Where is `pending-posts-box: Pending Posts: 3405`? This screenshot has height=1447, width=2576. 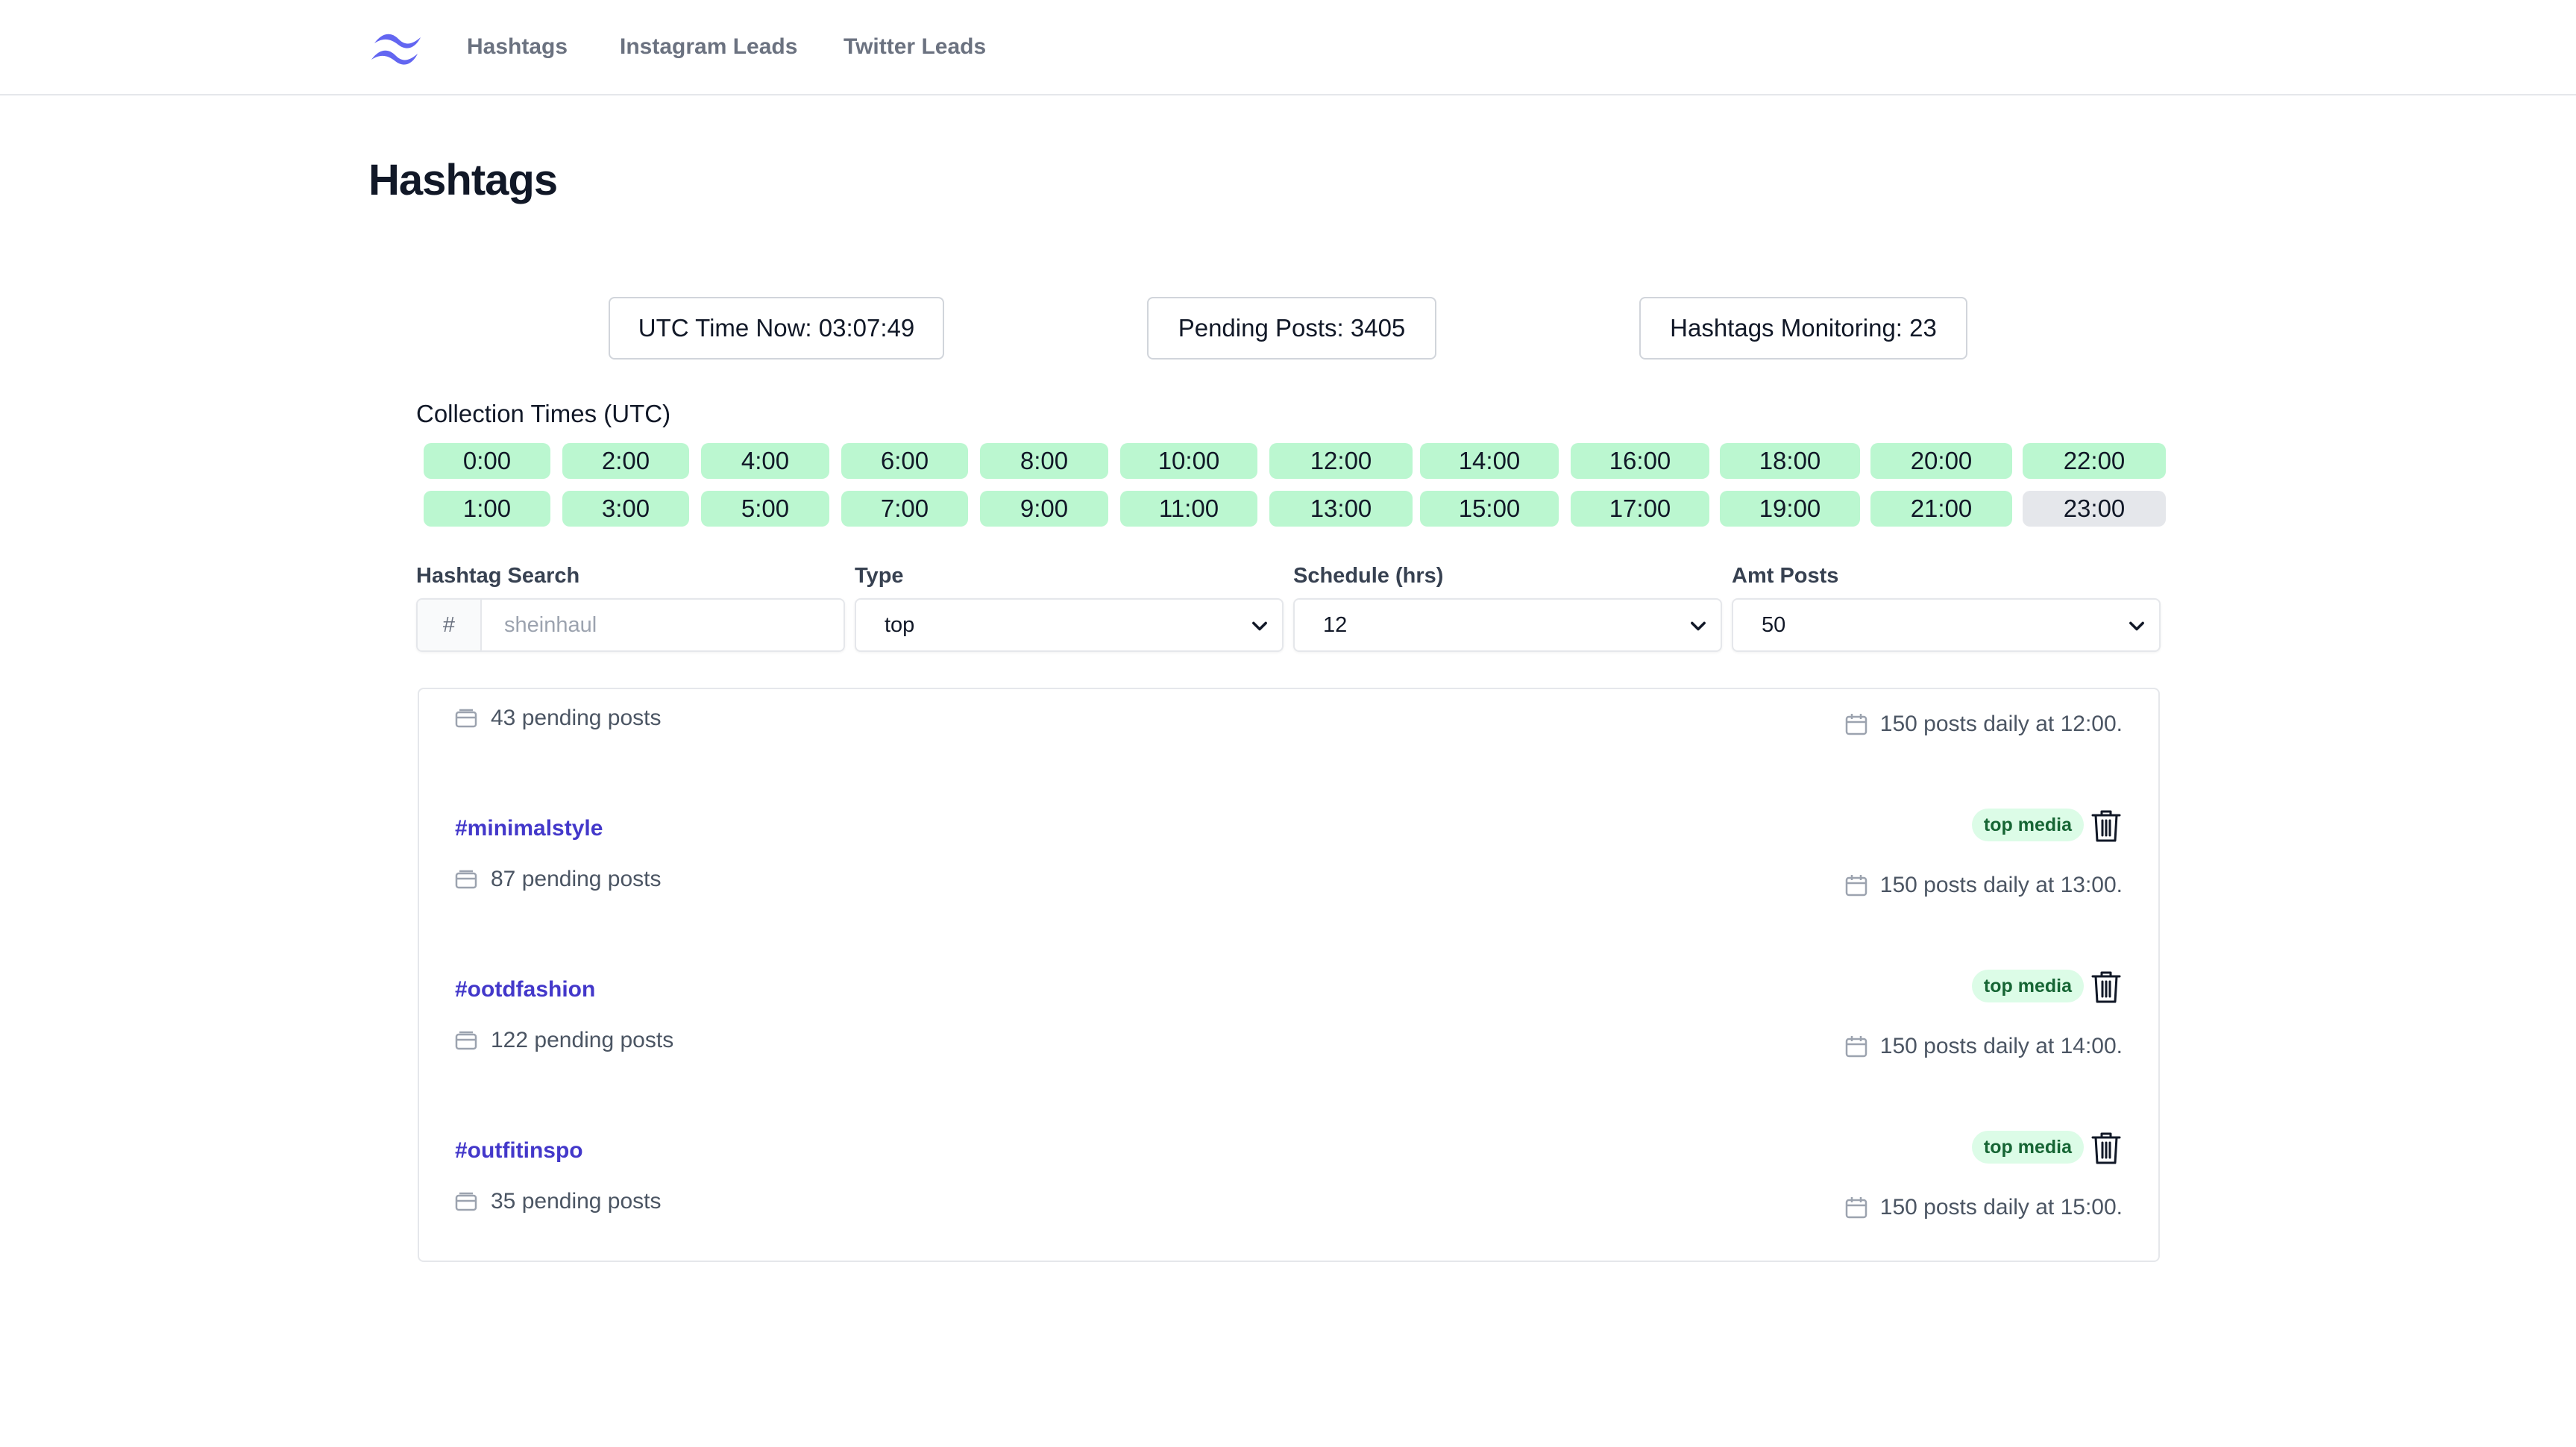 pending-posts-box: Pending Posts: 3405 is located at coordinates (1291, 329).